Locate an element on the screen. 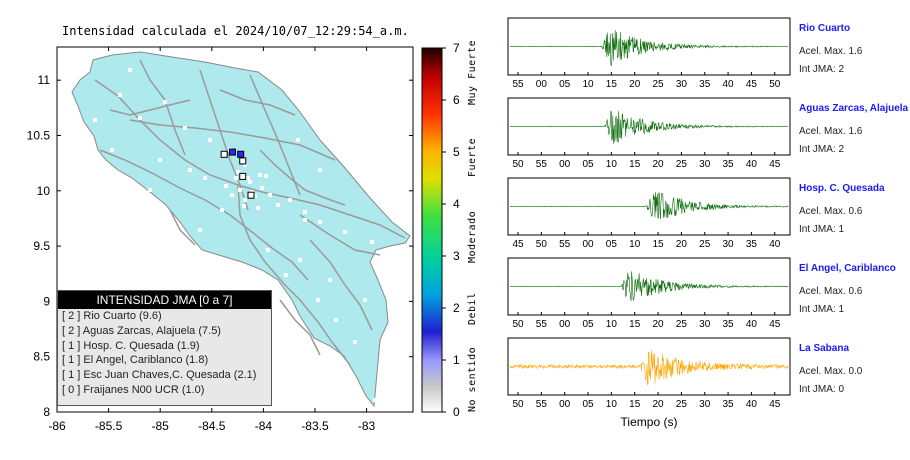 This screenshot has width=910, height=460. colorbar-ticks: 0 1 2 3 4 5 6 7 is located at coordinates (451, 230).